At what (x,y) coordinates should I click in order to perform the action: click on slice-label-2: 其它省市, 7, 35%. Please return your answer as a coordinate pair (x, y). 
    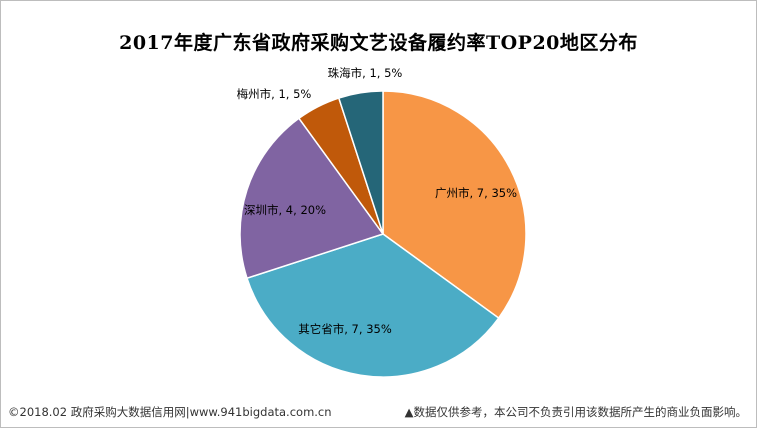
    Looking at the image, I should click on (345, 329).